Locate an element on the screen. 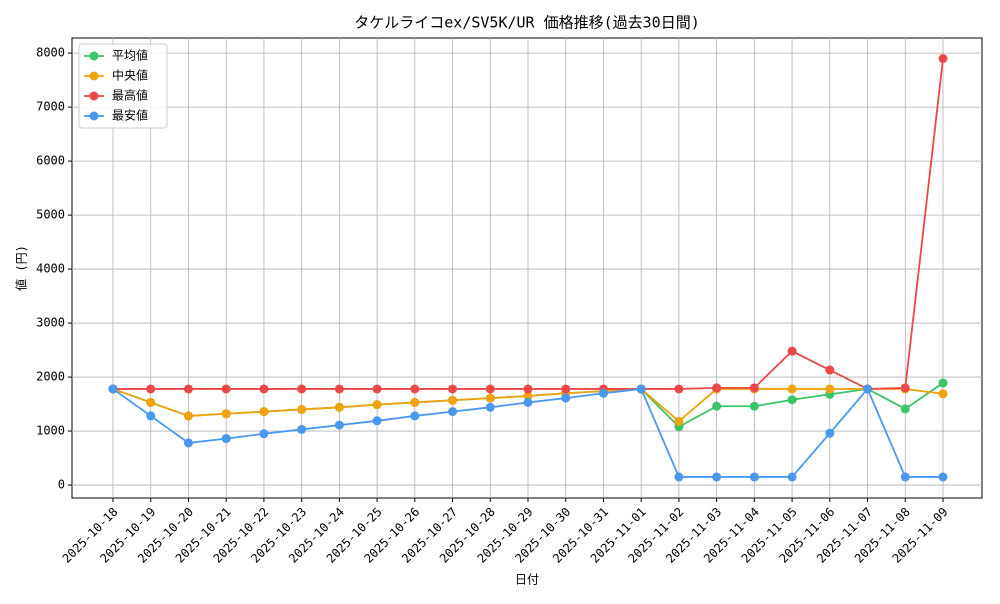 The image size is (1000, 604). y-tick-label: 6000 is located at coordinates (50, 161).